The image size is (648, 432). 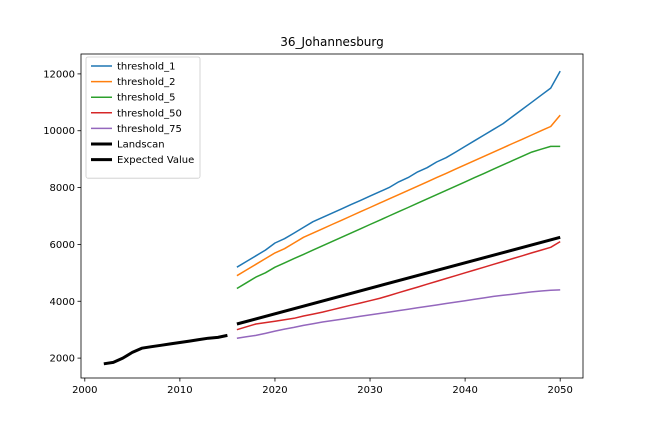 What do you see at coordinates (62, 359) in the screenshot?
I see `y-tick-label: 2000` at bounding box center [62, 359].